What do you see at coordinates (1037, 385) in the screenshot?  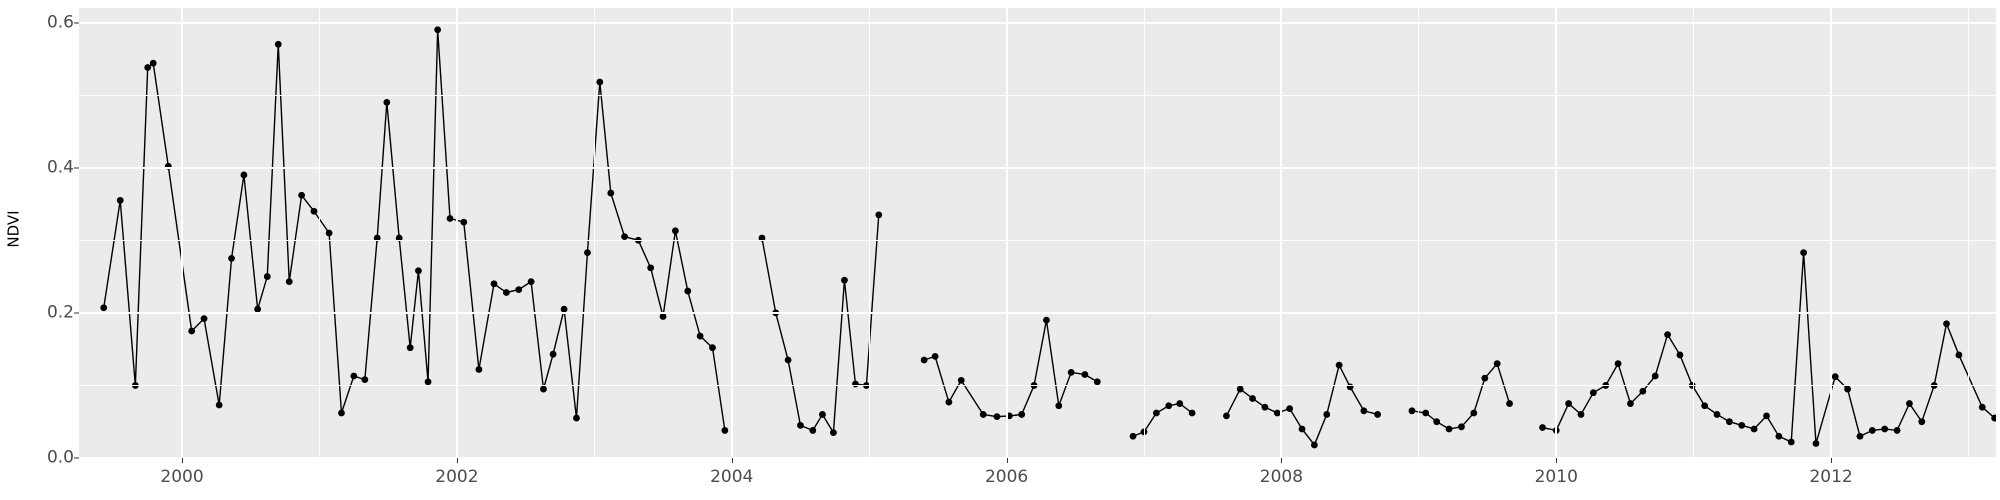 I see `grid-line-minor-h` at bounding box center [1037, 385].